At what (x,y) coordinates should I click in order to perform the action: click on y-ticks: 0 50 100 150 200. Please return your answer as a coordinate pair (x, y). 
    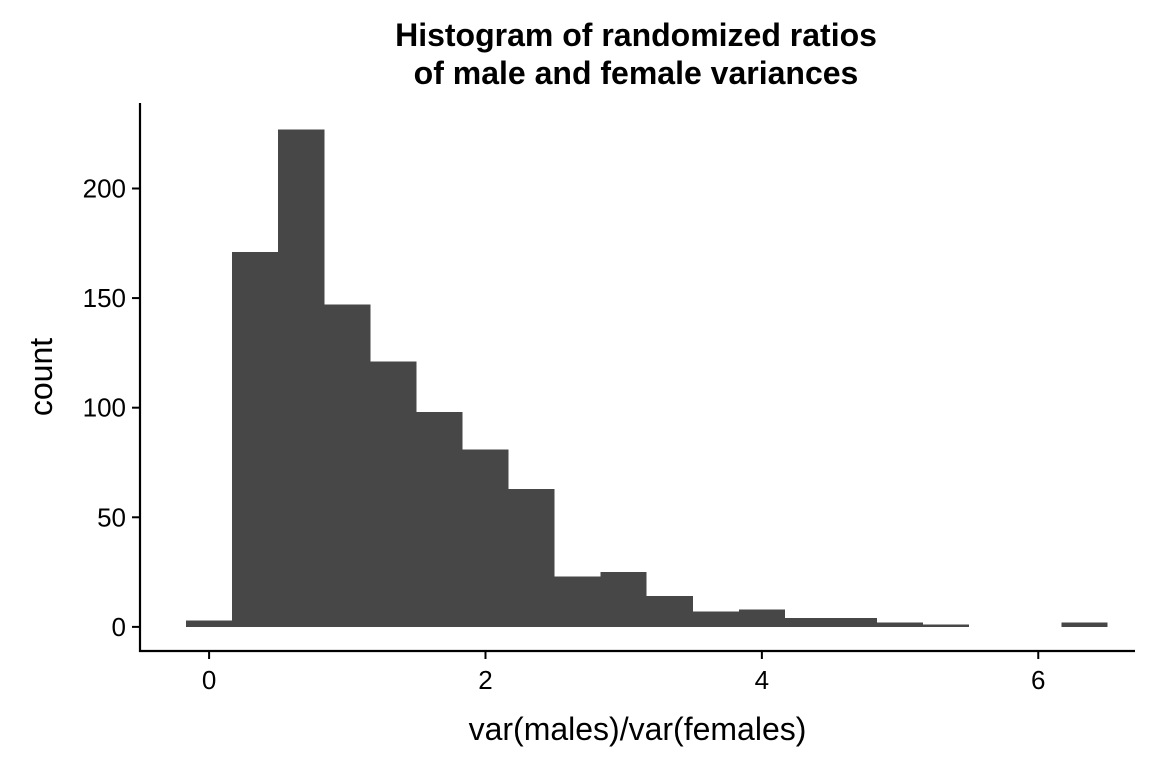
    Looking at the image, I should click on (111, 407).